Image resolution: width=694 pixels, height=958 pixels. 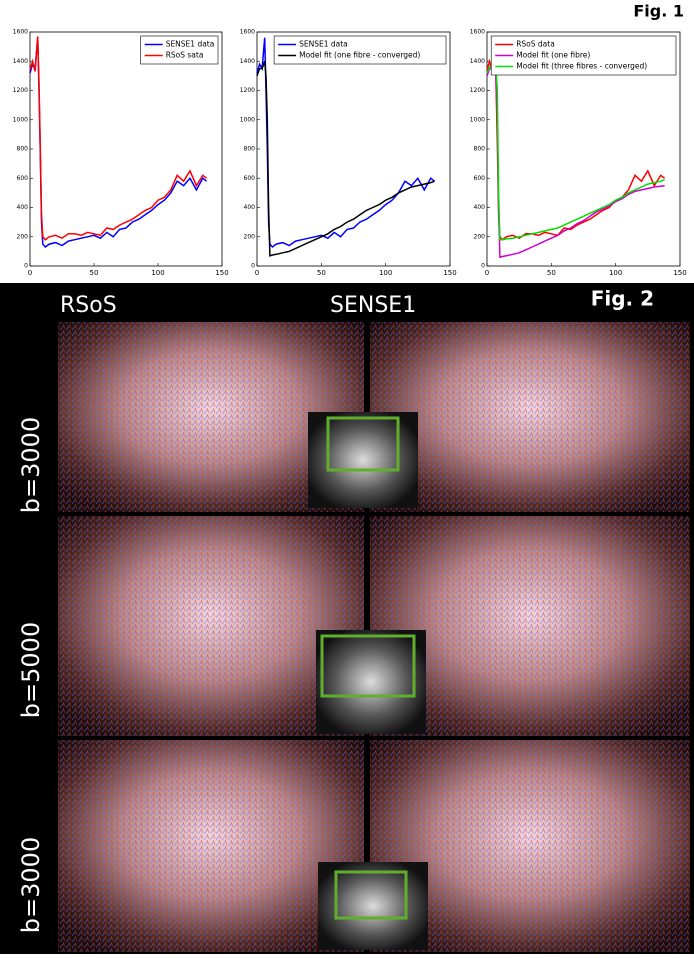 What do you see at coordinates (535, 44) in the screenshot?
I see `legend-label: RSoS data` at bounding box center [535, 44].